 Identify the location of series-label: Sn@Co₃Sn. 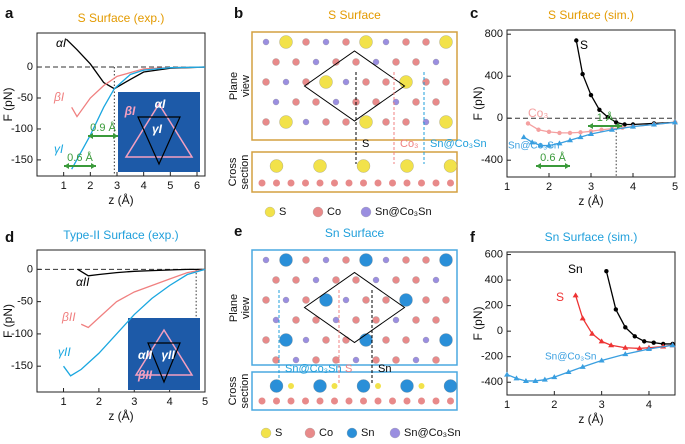
(533, 146).